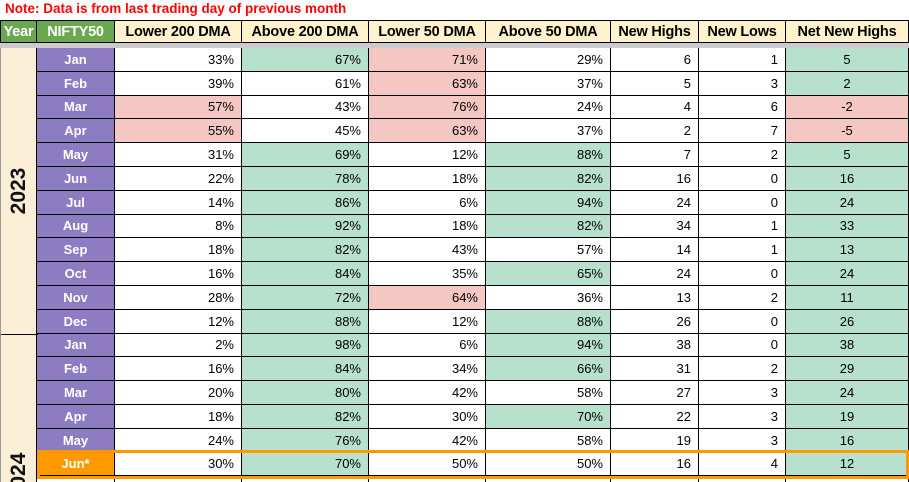 Image resolution: width=909 pixels, height=482 pixels. What do you see at coordinates (847, 226) in the screenshot?
I see `value-cell: 33` at bounding box center [847, 226].